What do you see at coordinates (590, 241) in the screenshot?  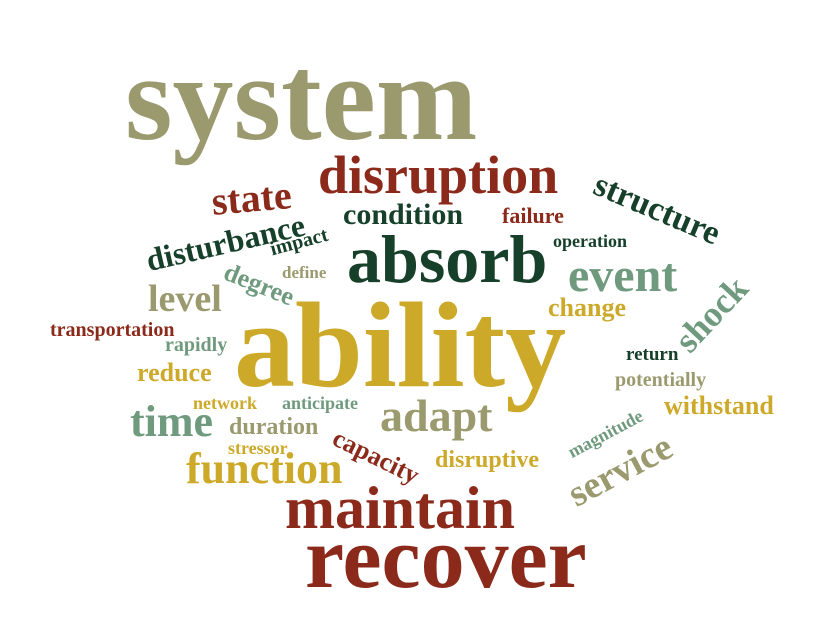 I see `word-operation: operation` at bounding box center [590, 241].